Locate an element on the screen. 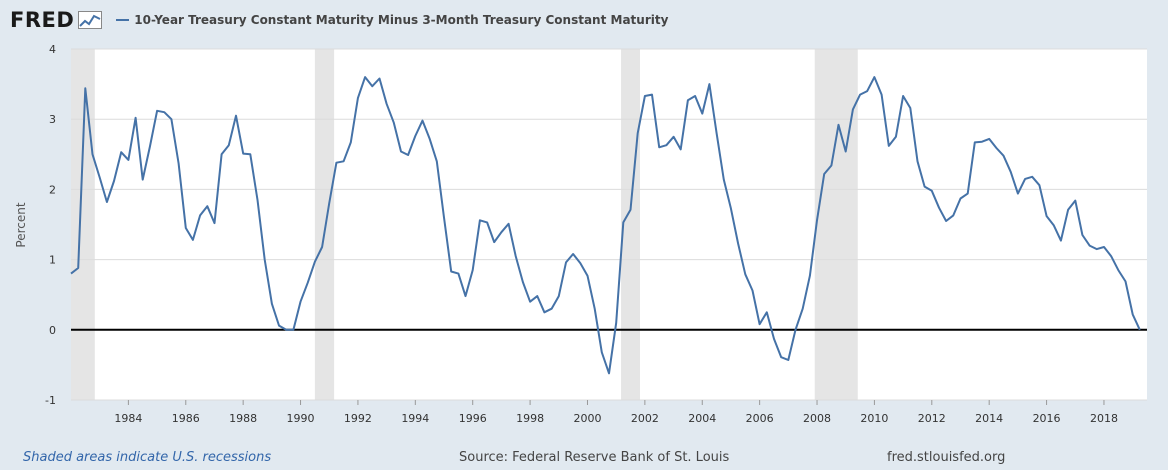 This screenshot has height=470, width=1168. recession-note: Shaded areas indicate U.S. recessions is located at coordinates (147, 457).